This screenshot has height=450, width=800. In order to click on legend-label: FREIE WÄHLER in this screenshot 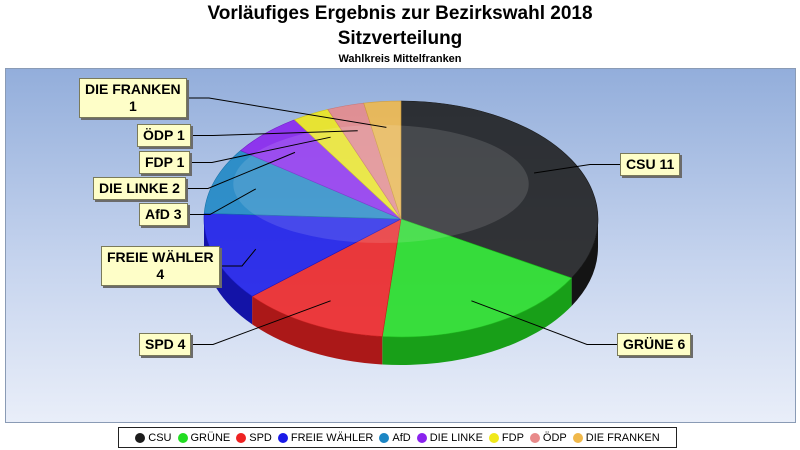, I will do `click(332, 437)`.